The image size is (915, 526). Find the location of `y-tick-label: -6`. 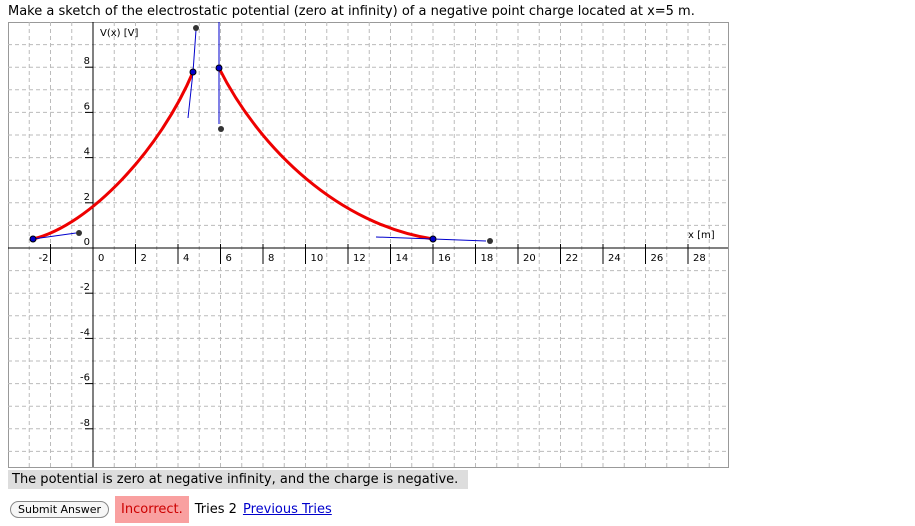

y-tick-label: -6 is located at coordinates (85, 378).